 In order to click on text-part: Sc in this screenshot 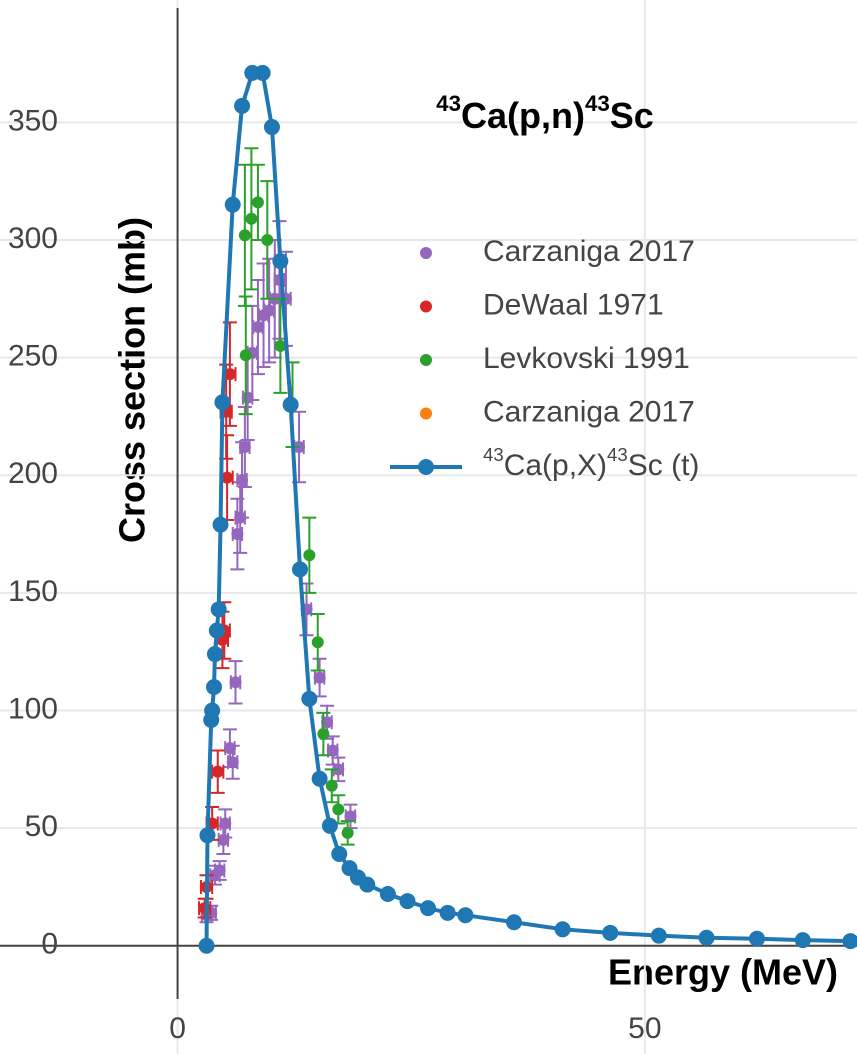, I will do `click(632, 115)`.